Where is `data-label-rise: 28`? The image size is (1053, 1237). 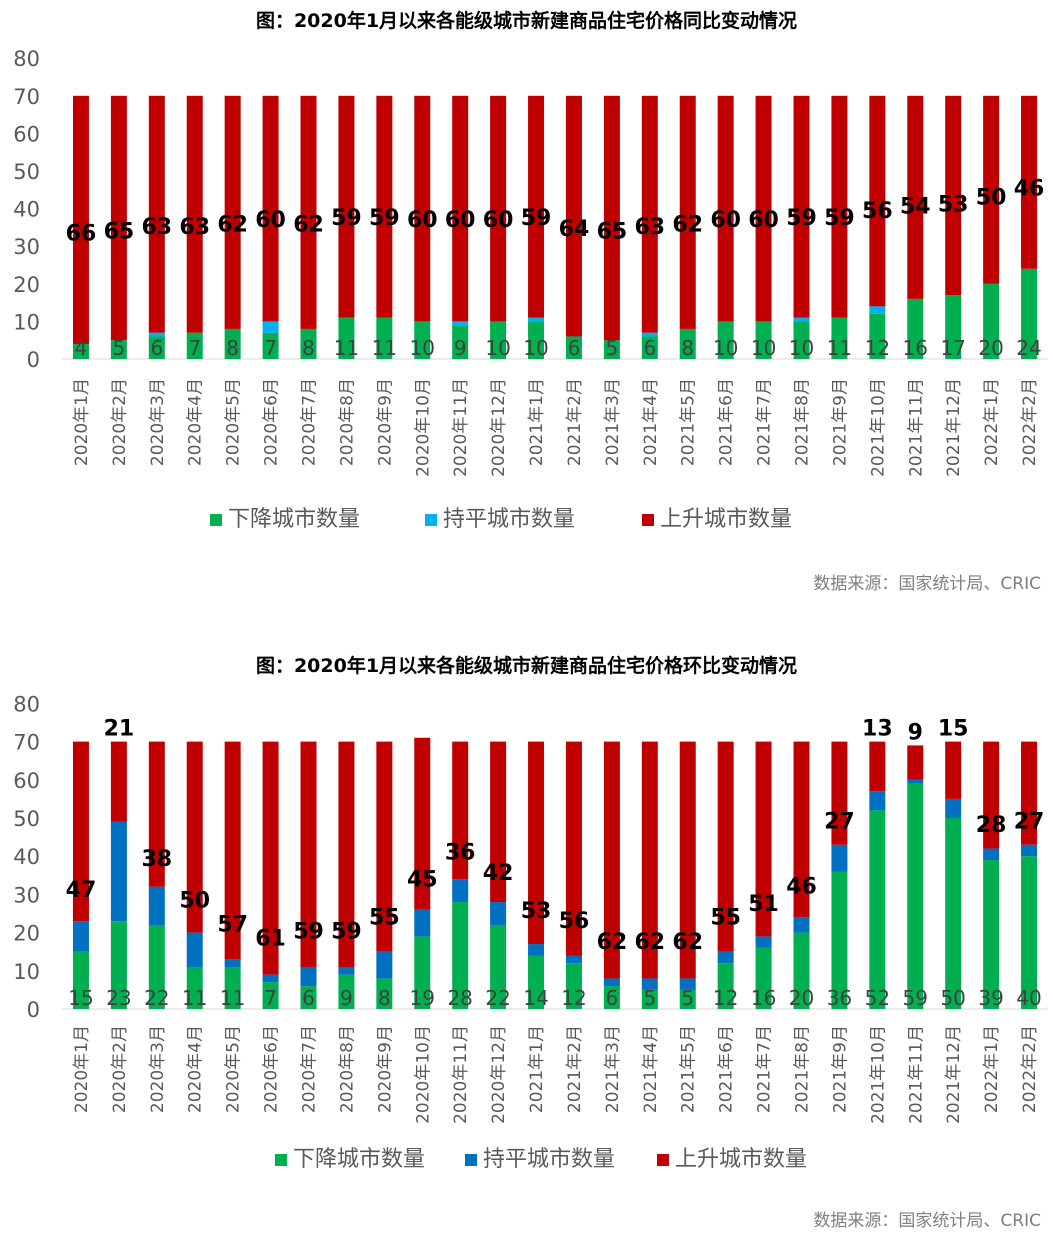
data-label-rise: 28 is located at coordinates (991, 825).